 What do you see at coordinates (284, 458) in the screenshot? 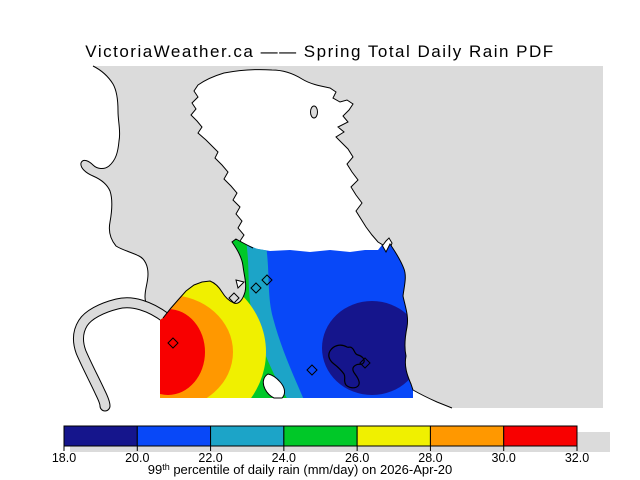
I see `colorbar-tick-label: 24.0` at bounding box center [284, 458].